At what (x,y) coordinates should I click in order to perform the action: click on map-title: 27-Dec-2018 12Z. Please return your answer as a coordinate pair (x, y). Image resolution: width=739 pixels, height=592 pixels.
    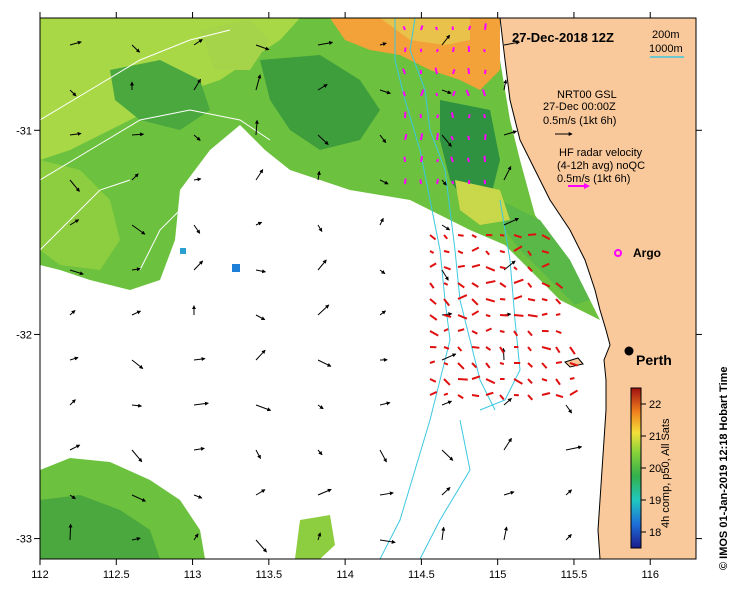
    Looking at the image, I should click on (563, 37).